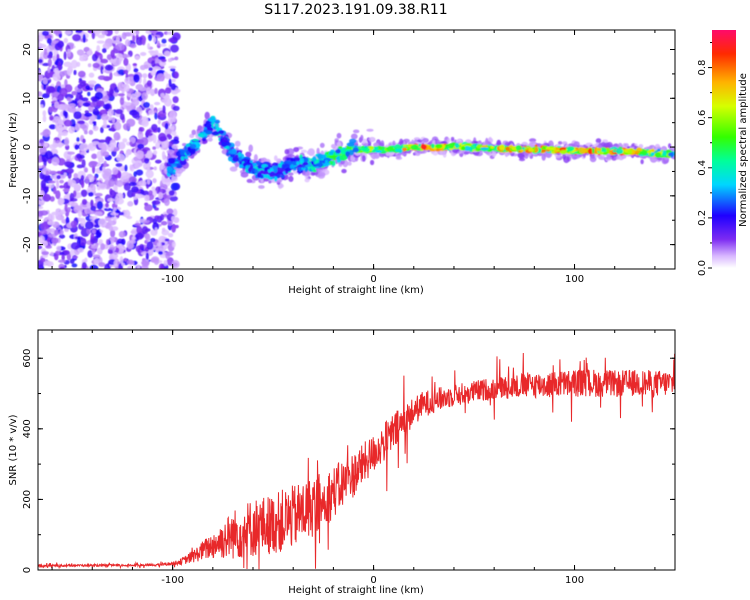 This screenshot has height=600, width=750. Describe the element at coordinates (27, 196) in the screenshot. I see `spectrogram-y-tick-label: -10` at that location.